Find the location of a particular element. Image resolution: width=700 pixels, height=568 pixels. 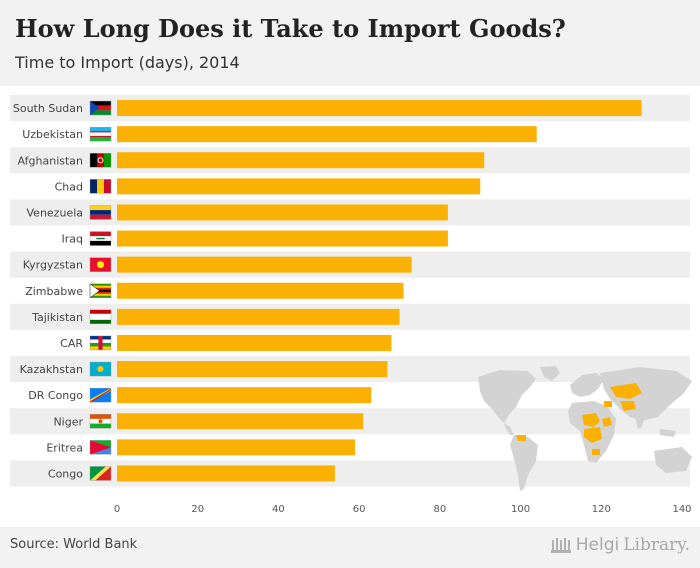

bar-car is located at coordinates (254, 342).